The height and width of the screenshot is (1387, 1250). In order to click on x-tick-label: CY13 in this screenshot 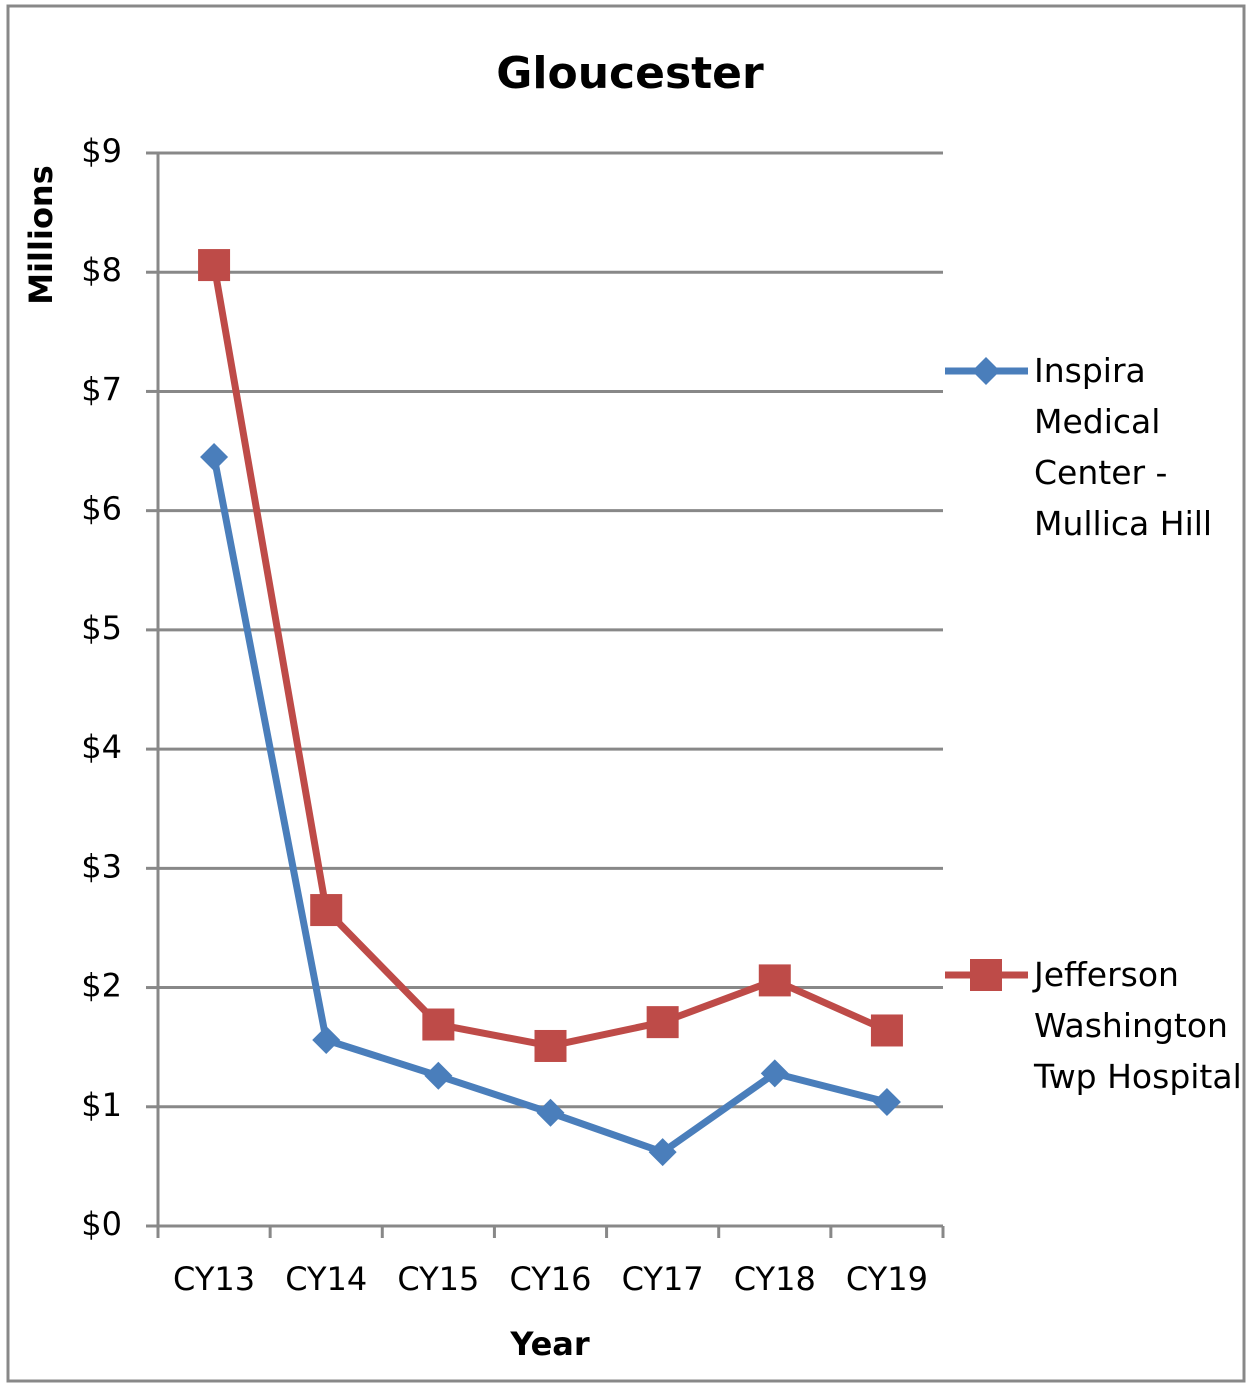, I will do `click(214, 1279)`.